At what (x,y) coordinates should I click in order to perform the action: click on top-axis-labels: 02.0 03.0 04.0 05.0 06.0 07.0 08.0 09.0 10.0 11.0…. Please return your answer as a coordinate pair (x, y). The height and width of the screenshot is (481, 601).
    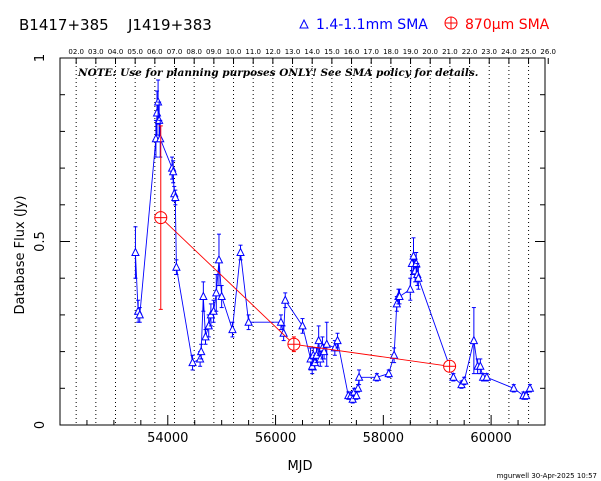
    Looking at the image, I should click on (312, 52).